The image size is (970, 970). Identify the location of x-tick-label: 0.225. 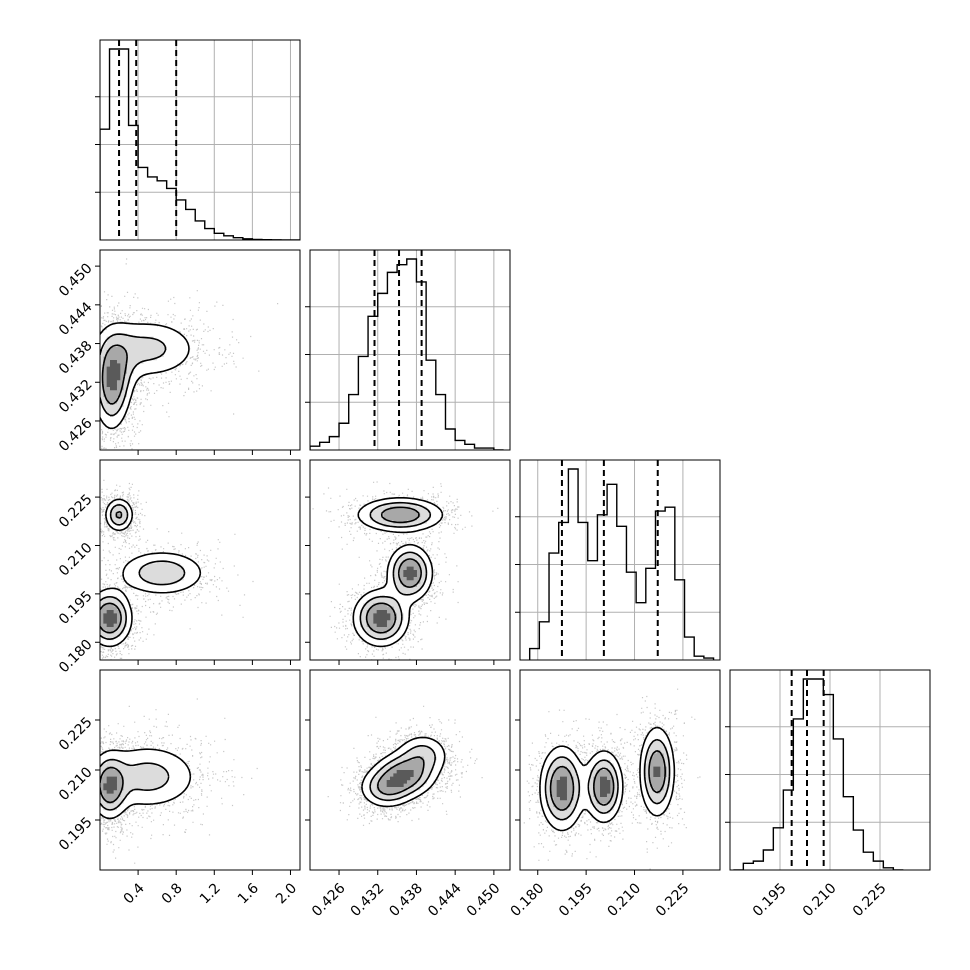
(870, 900).